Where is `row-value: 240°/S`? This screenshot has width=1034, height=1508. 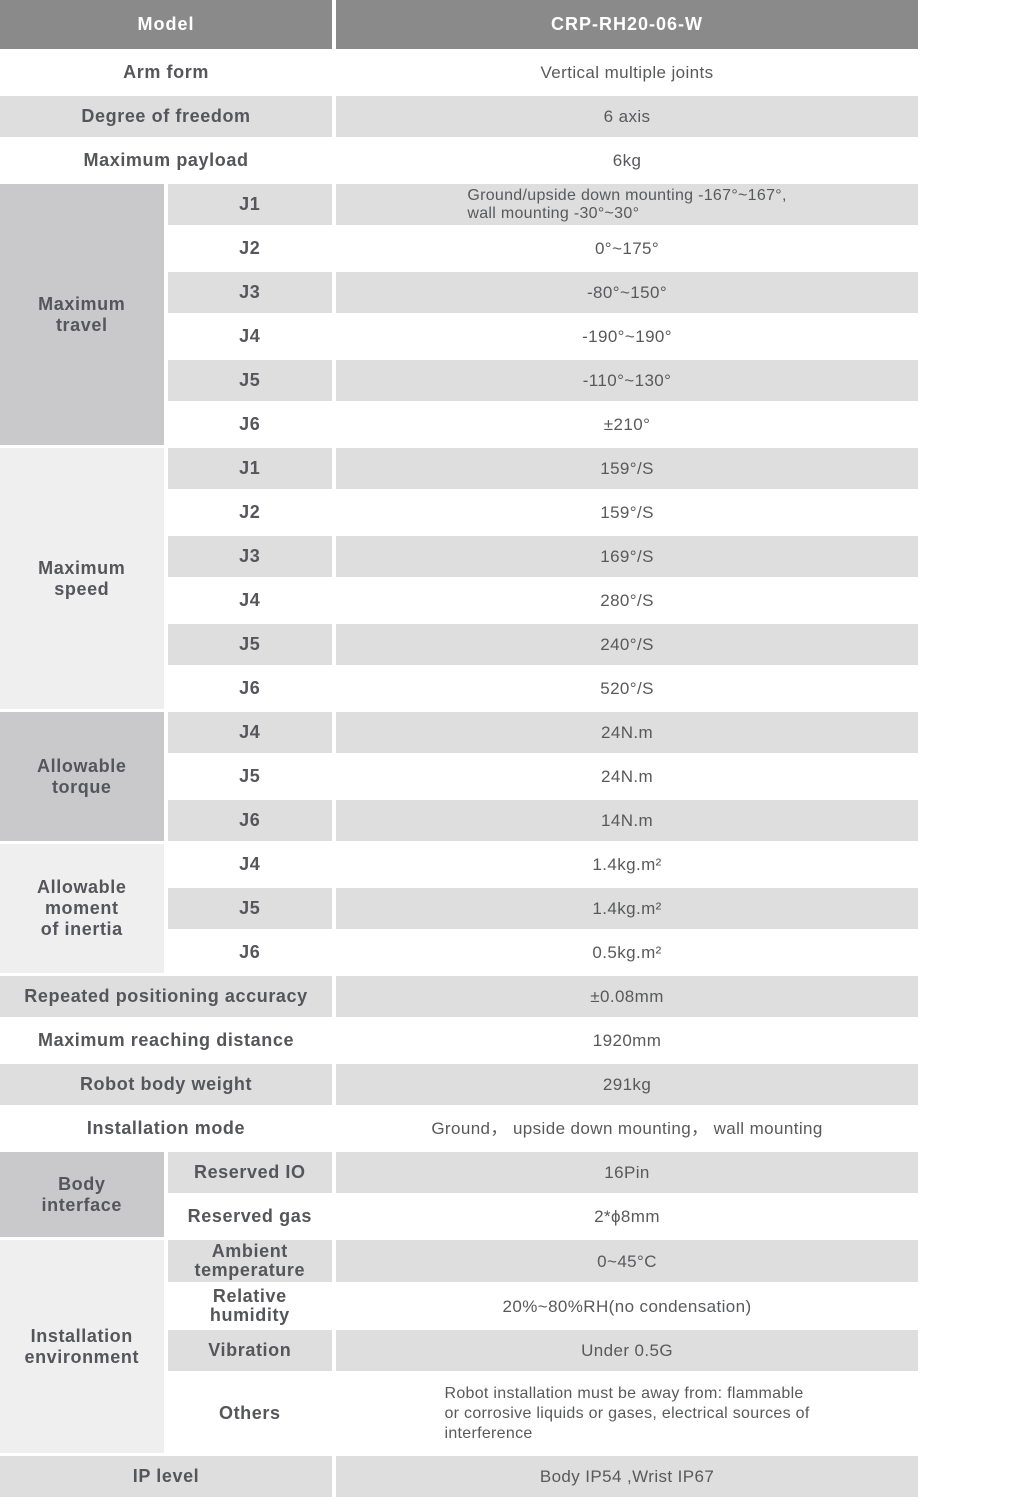 row-value: 240°/S is located at coordinates (627, 644).